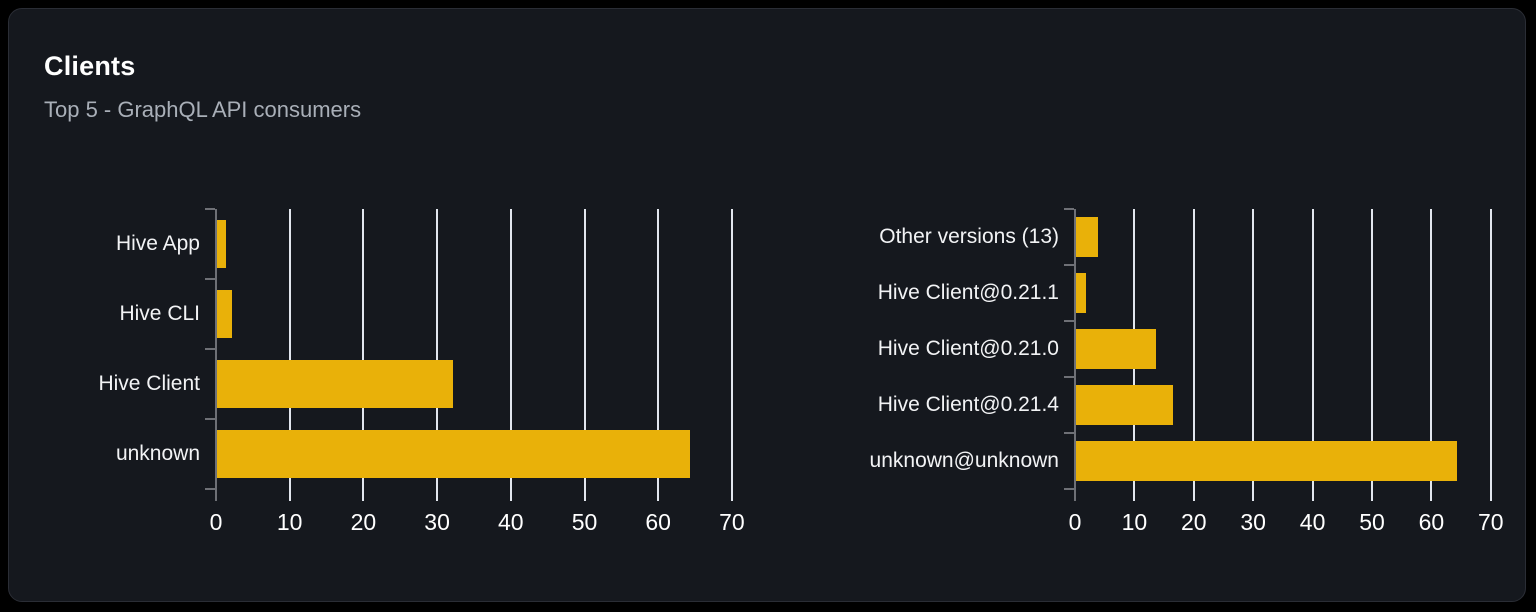 This screenshot has width=1536, height=612. I want to click on category-label: Hive Client@0.21.4, so click(968, 404).